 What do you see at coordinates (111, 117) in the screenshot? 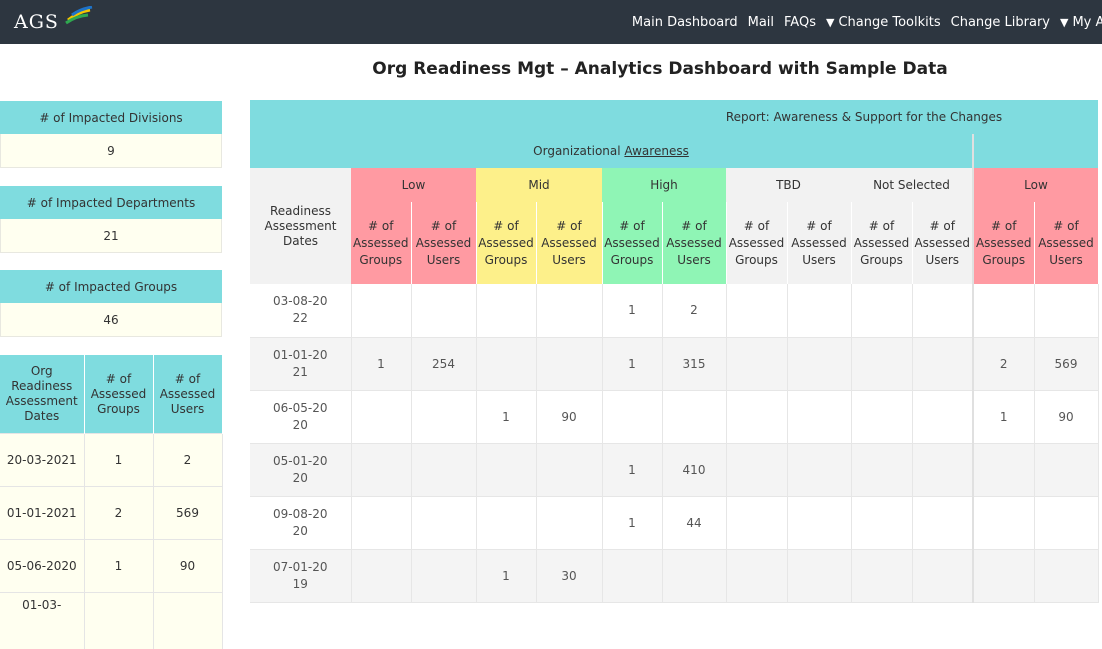
I see `card-label: # of Impacted Divisions` at bounding box center [111, 117].